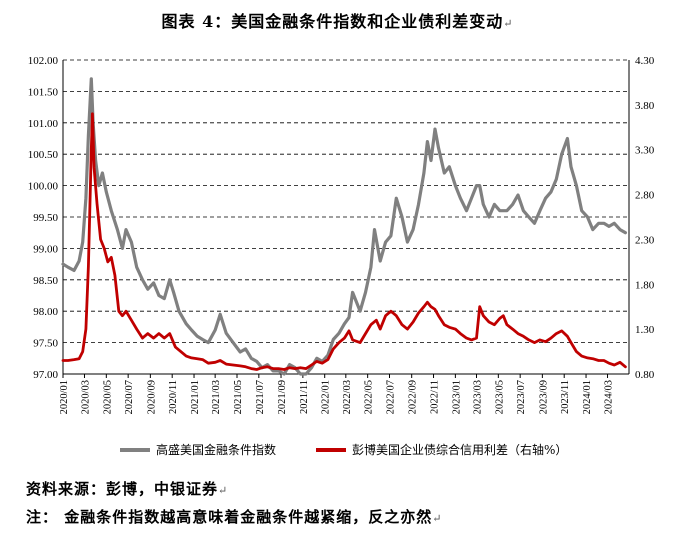 This screenshot has width=675, height=535. What do you see at coordinates (645, 285) in the screenshot?
I see `y-right-tick-label: 1.80` at bounding box center [645, 285].